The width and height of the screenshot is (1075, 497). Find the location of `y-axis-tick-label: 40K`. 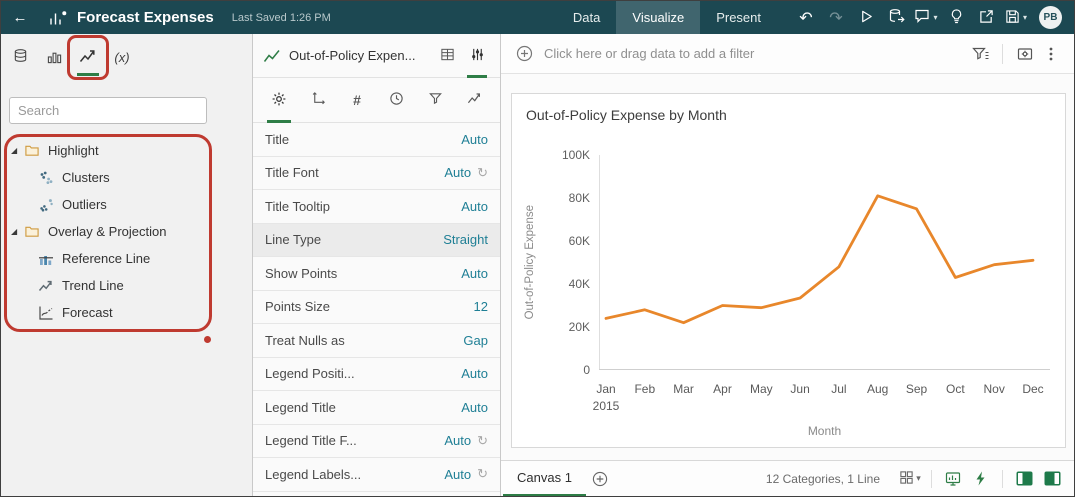

y-axis-tick-label: 40K is located at coordinates (579, 284).